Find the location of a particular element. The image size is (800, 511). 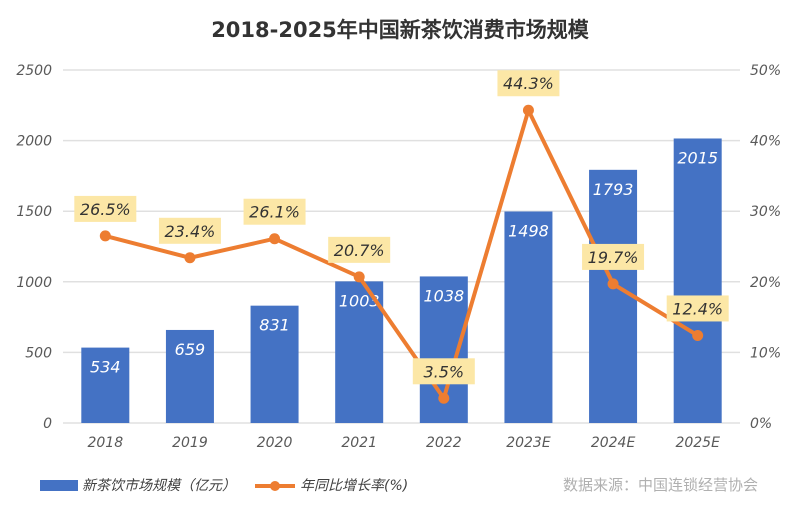

point-label: 23.4% is located at coordinates (190, 231).